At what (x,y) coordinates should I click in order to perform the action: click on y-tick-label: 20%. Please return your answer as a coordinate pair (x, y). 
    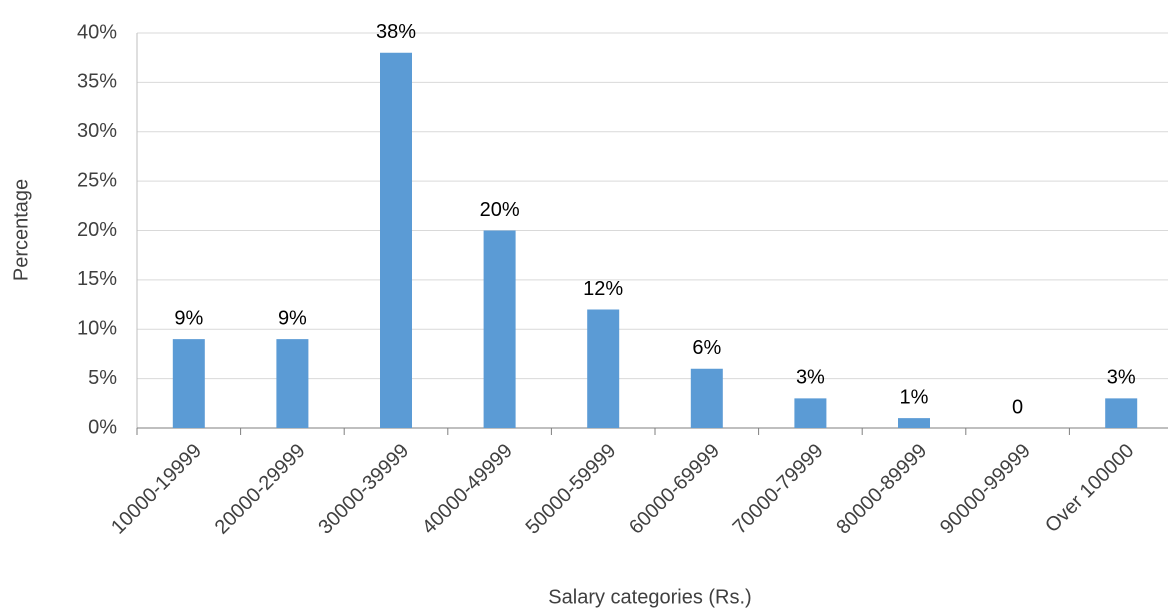
    Looking at the image, I should click on (97, 230).